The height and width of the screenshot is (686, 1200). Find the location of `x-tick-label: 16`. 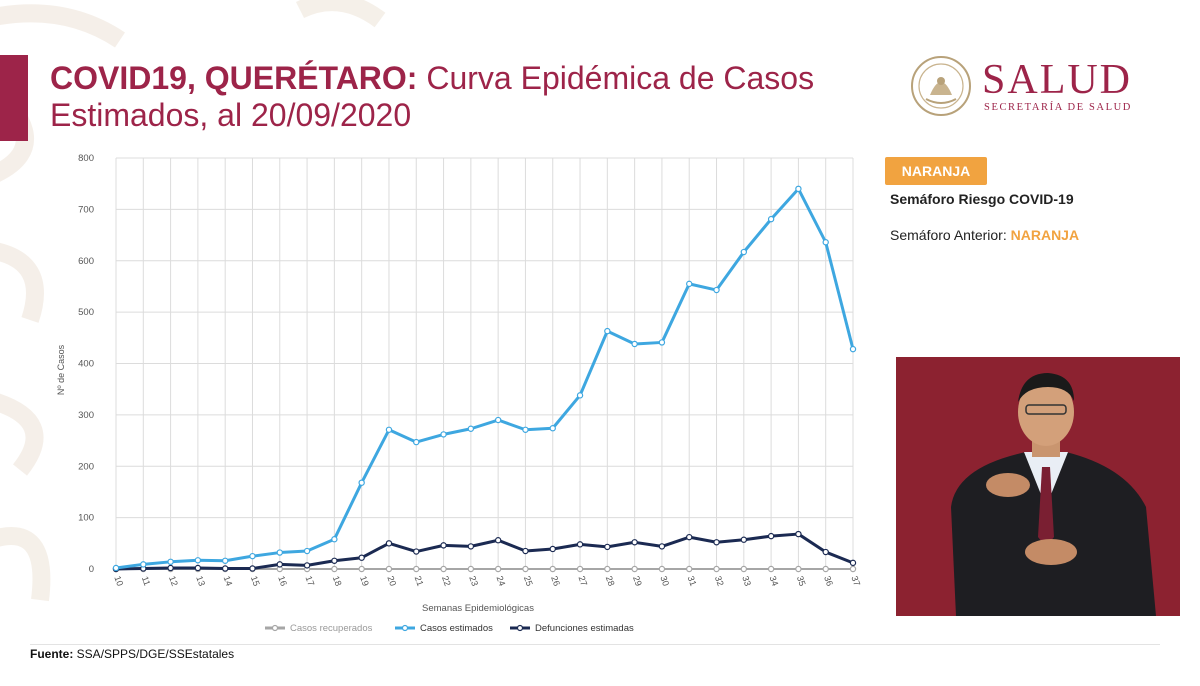

x-tick-label: 16 is located at coordinates (282, 581).